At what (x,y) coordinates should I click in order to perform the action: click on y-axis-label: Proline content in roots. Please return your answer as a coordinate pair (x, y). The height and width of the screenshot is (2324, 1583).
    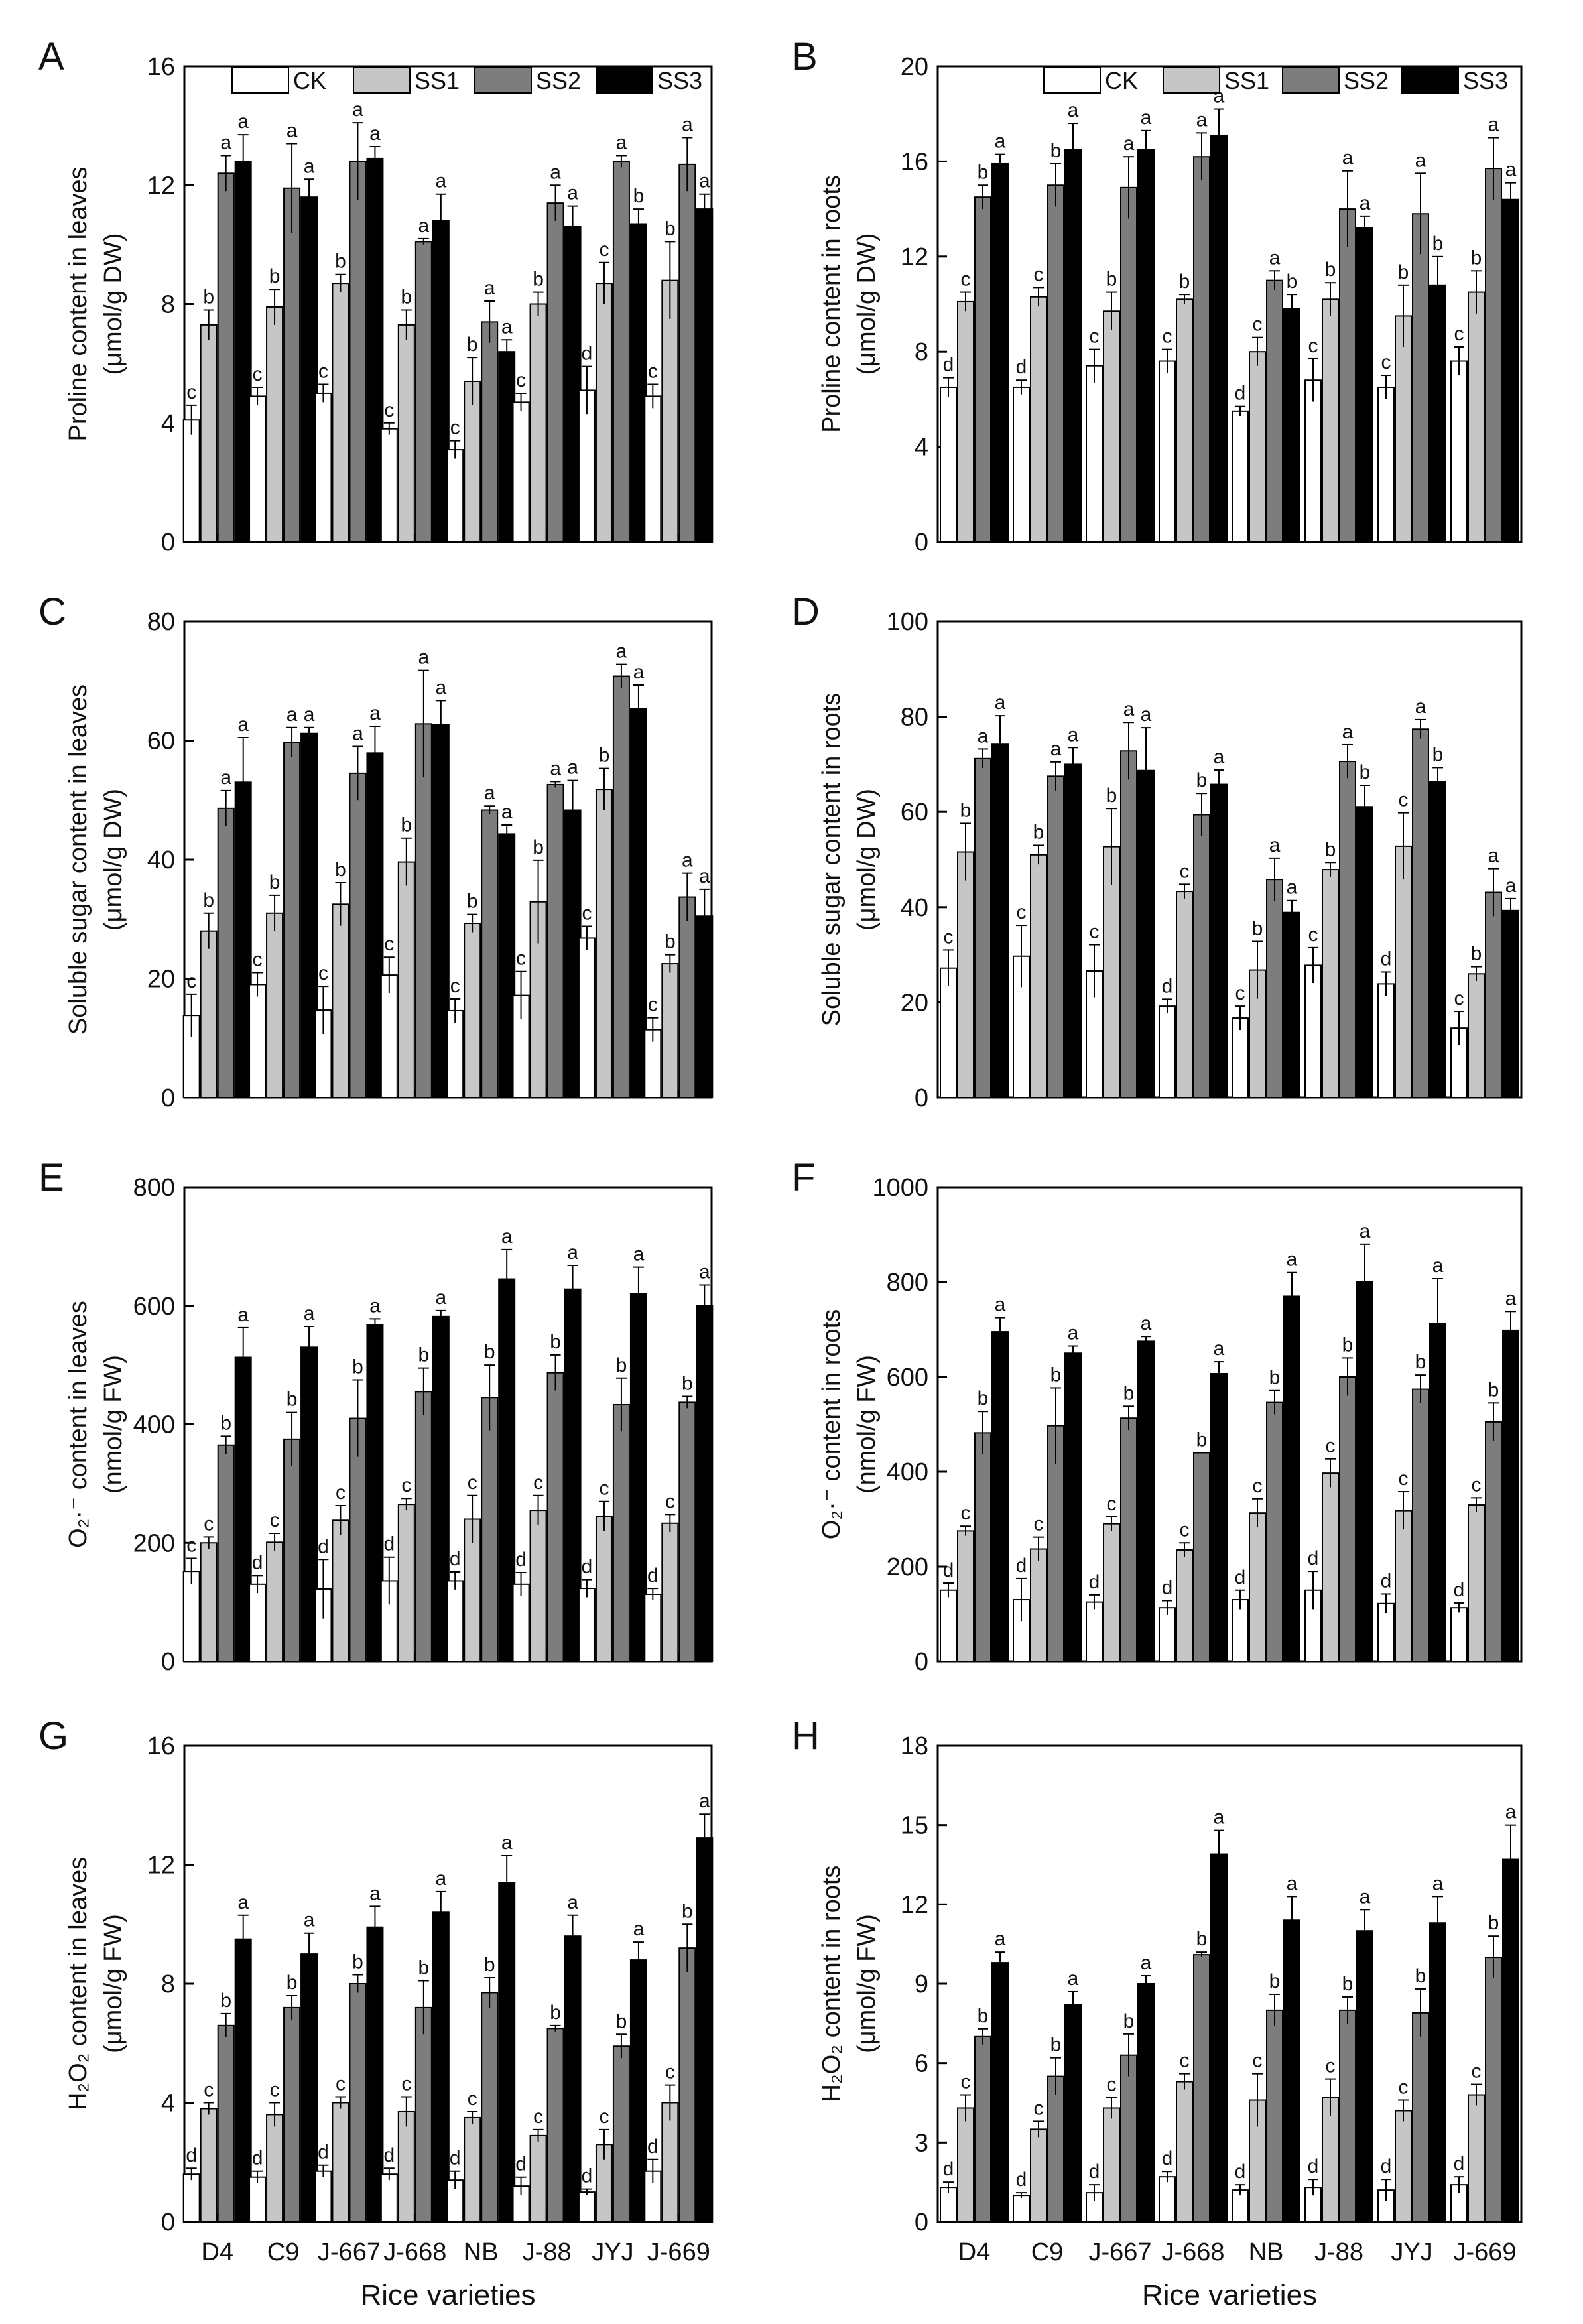
    Looking at the image, I should click on (832, 304).